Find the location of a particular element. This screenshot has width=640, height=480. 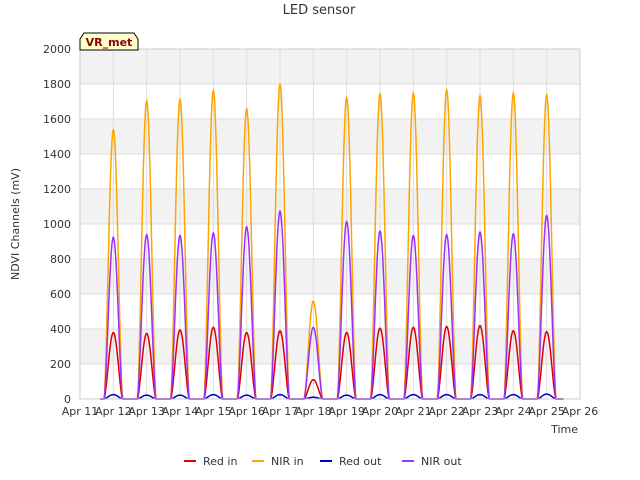

x-tick-label: Apr 19 is located at coordinates (346, 411).